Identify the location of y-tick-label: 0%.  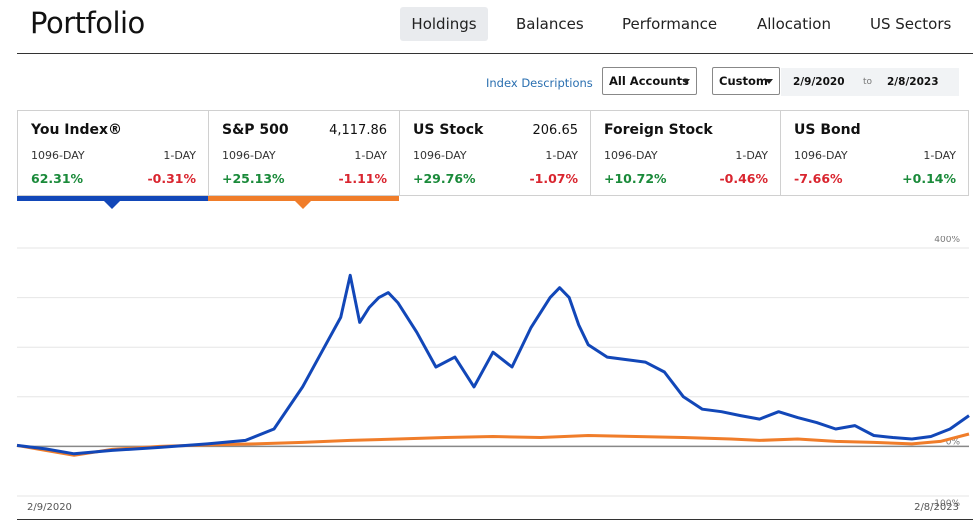
(953, 442).